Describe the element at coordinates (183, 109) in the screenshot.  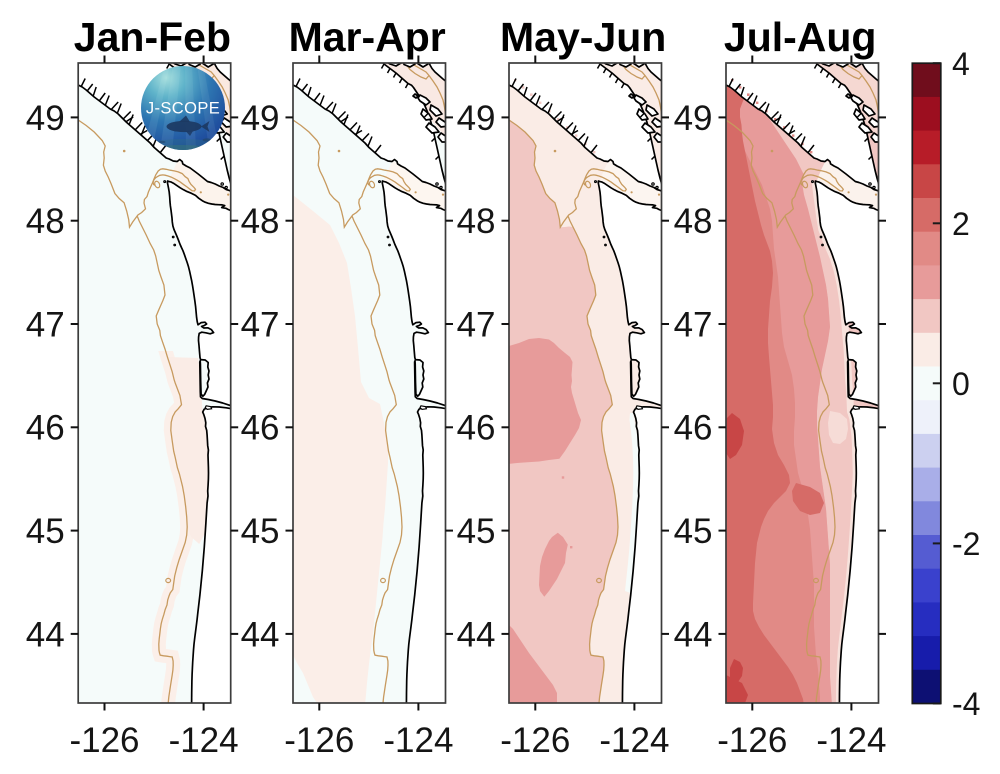
I see `svg-text: J-SCOPE` at that location.